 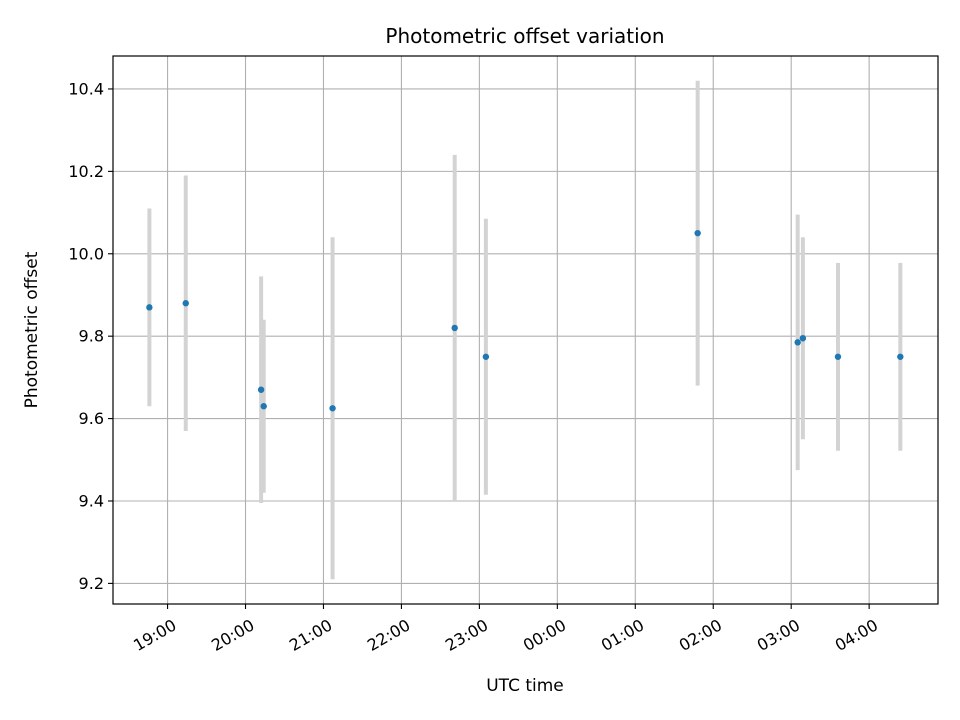 I want to click on y-axis: 9.2 9.4 9.6 9.8 10.0 10.2 10.4, so click(x=90, y=336).